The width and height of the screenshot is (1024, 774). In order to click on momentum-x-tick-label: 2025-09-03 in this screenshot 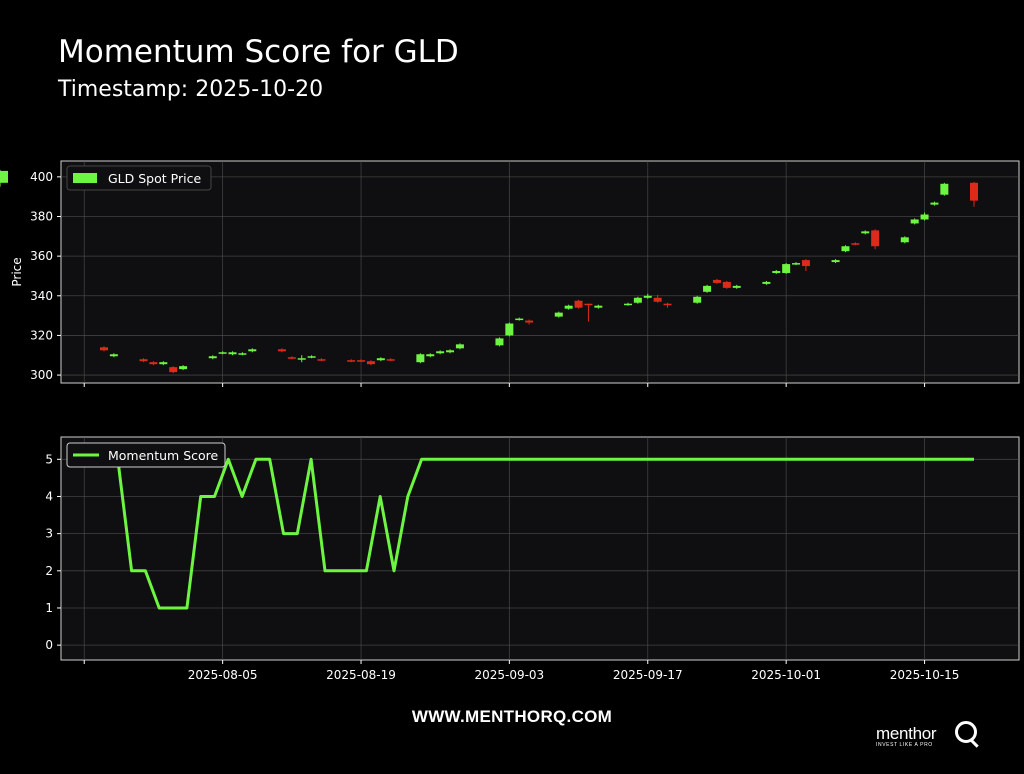, I will do `click(509, 675)`.